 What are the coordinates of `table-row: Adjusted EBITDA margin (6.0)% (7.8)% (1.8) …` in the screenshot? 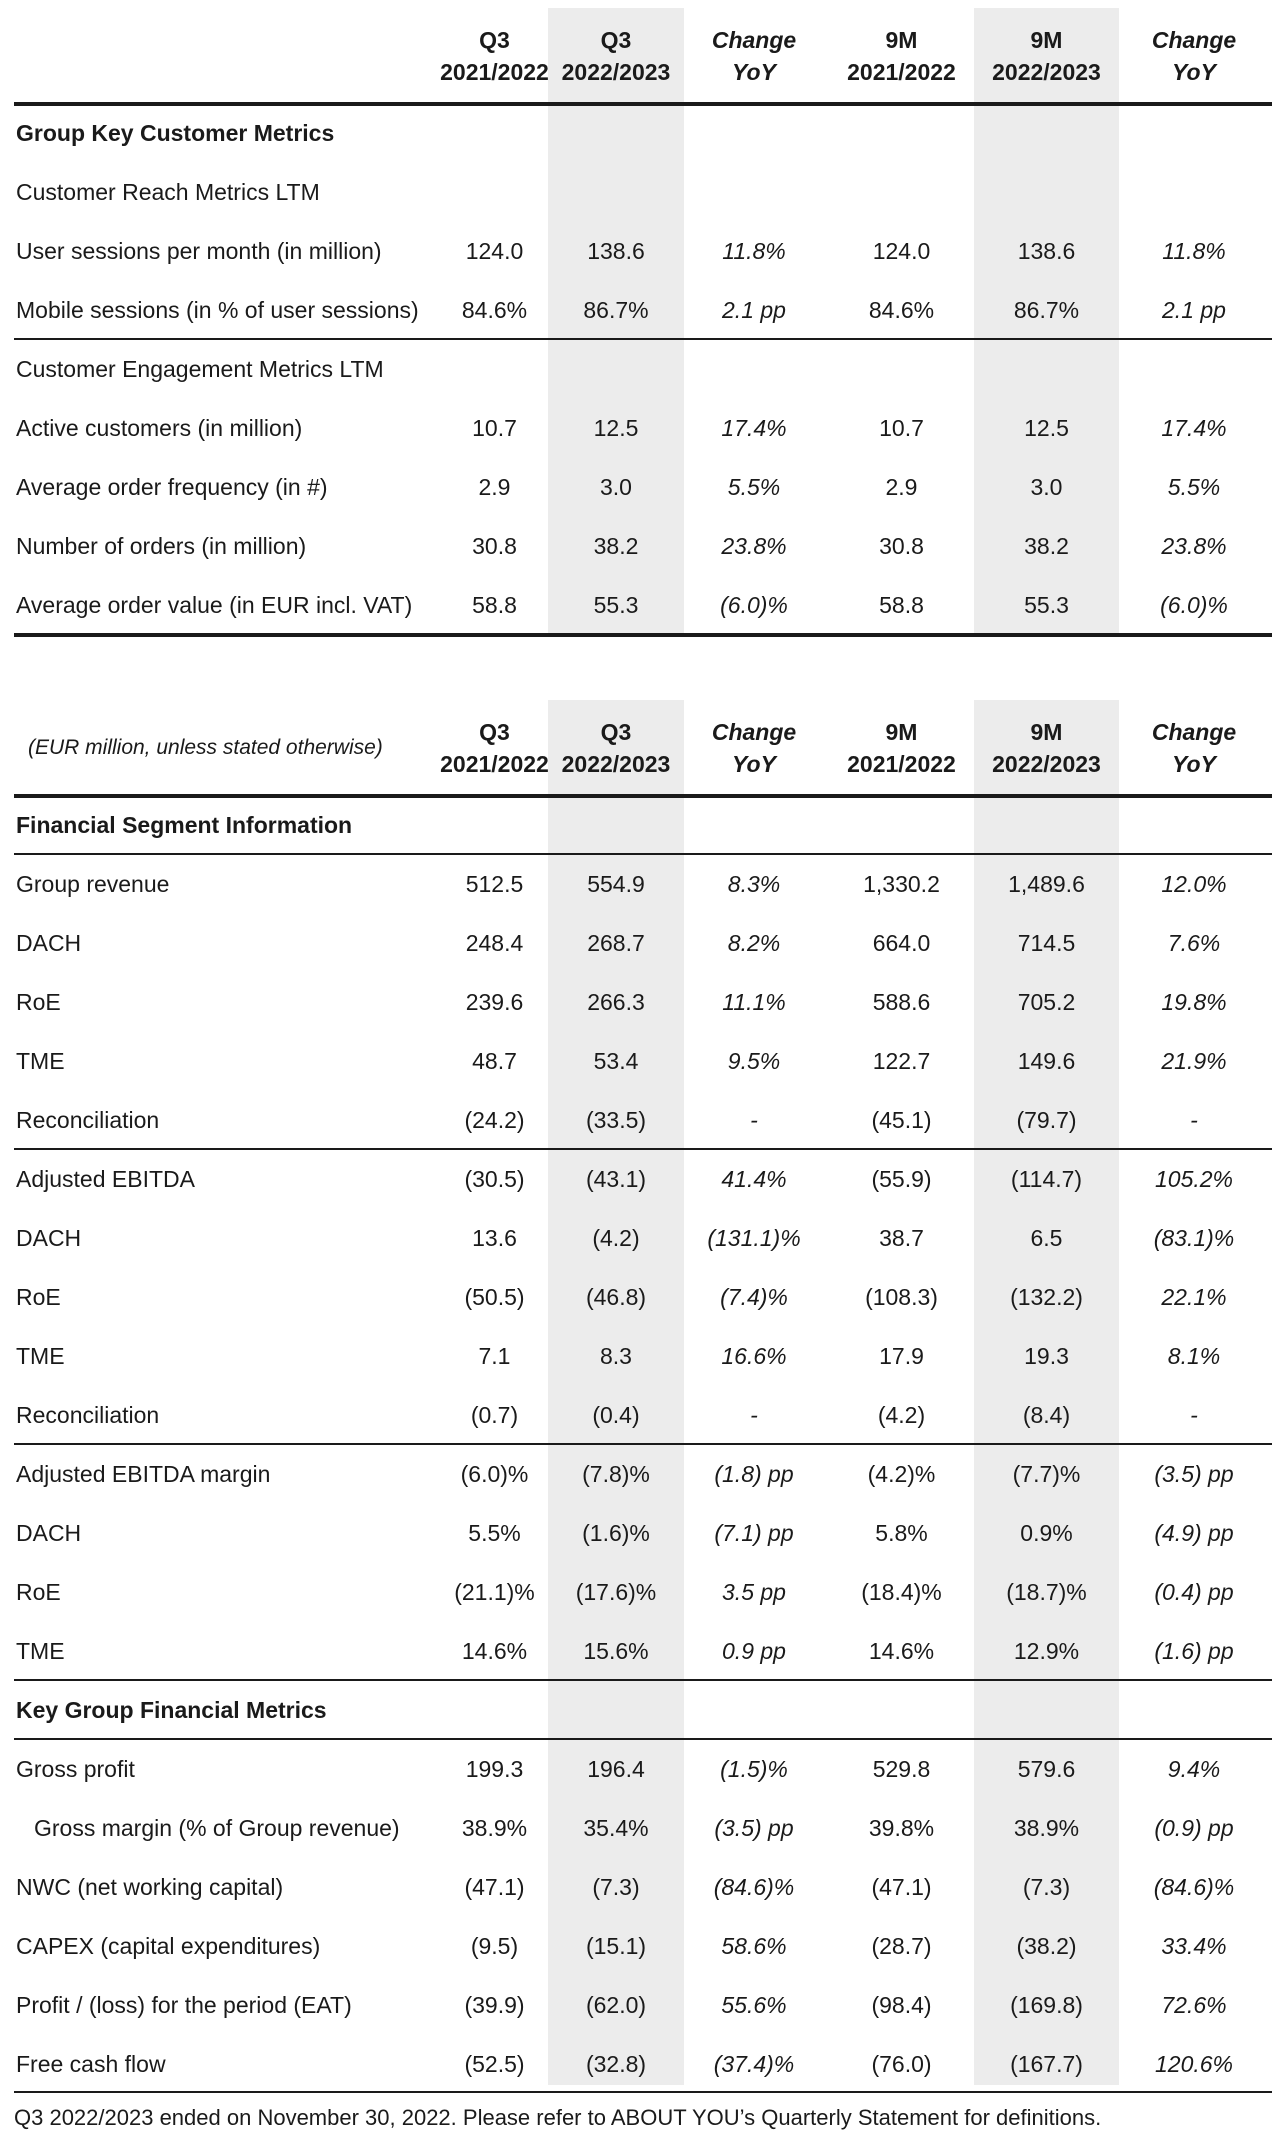 It's located at (643, 1474).